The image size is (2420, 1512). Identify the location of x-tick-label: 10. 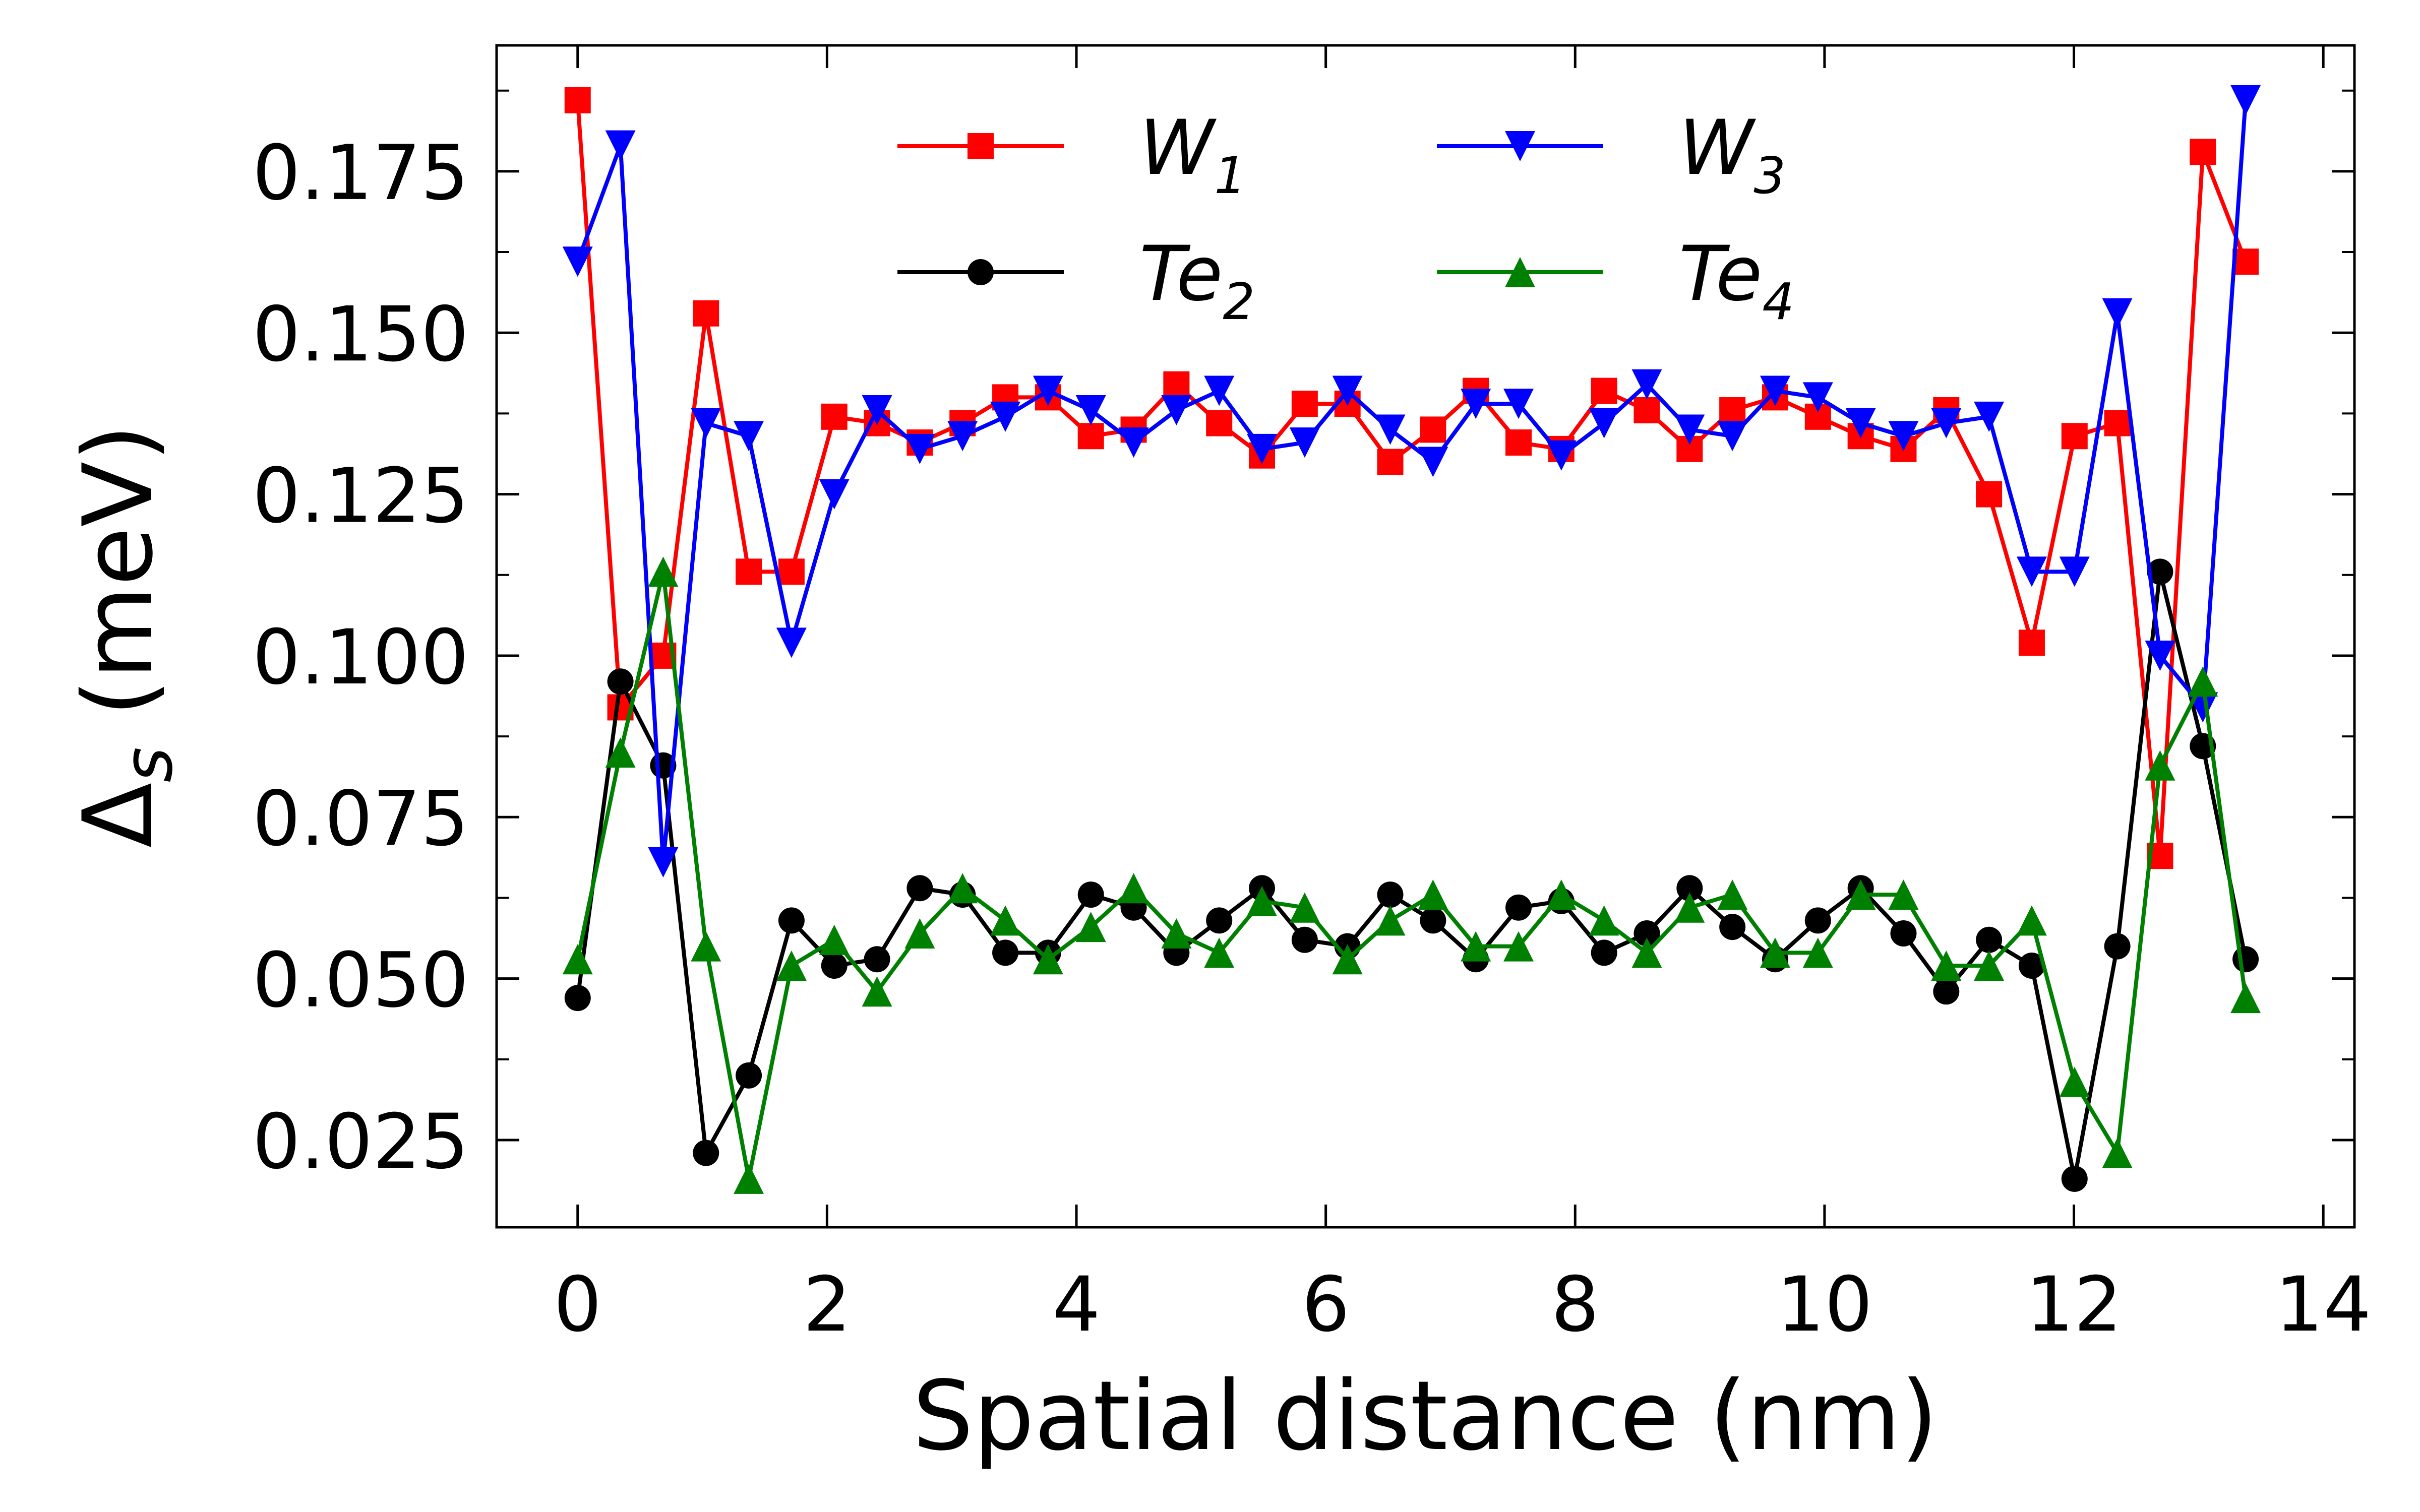
(1824, 1305).